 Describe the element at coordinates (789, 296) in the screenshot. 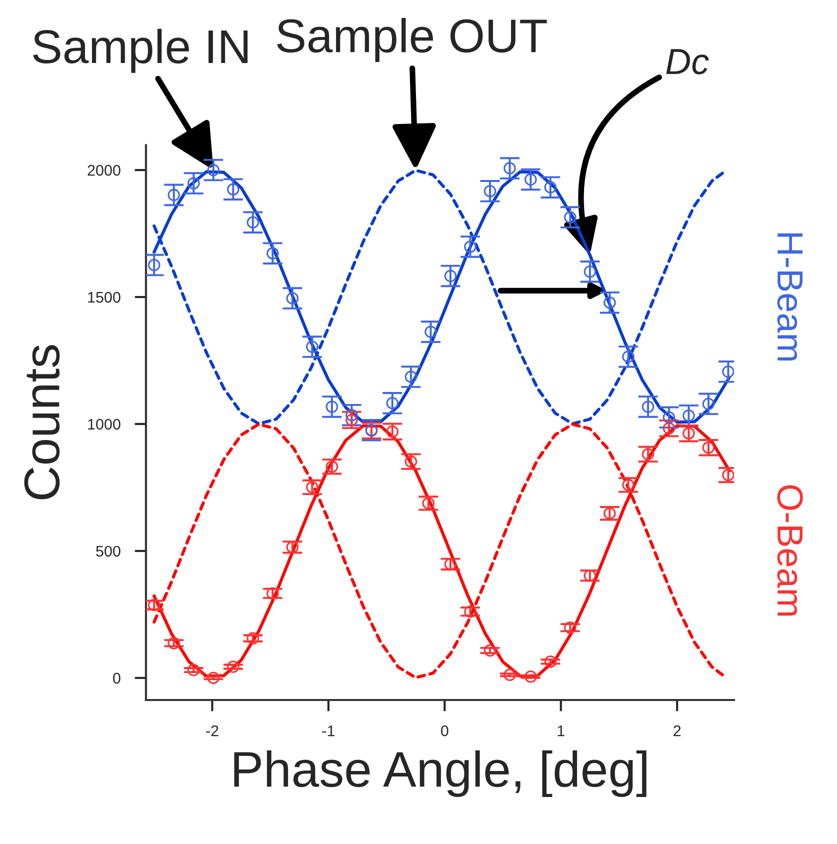

I see `text: H-Beam` at that location.